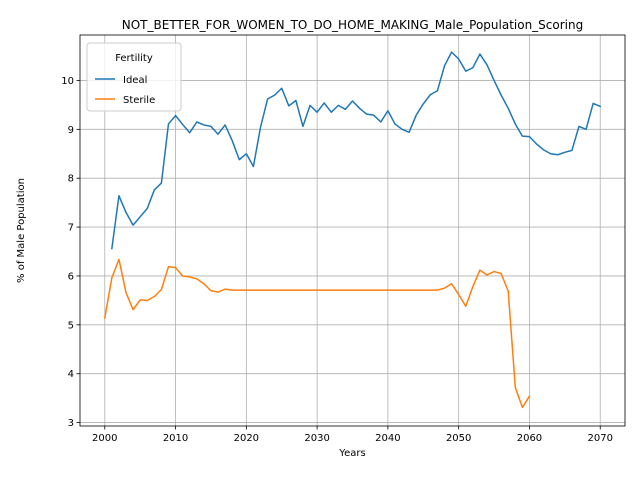 This screenshot has height=480, width=640. What do you see at coordinates (600, 438) in the screenshot?
I see `x-tick-label: 2070` at bounding box center [600, 438].